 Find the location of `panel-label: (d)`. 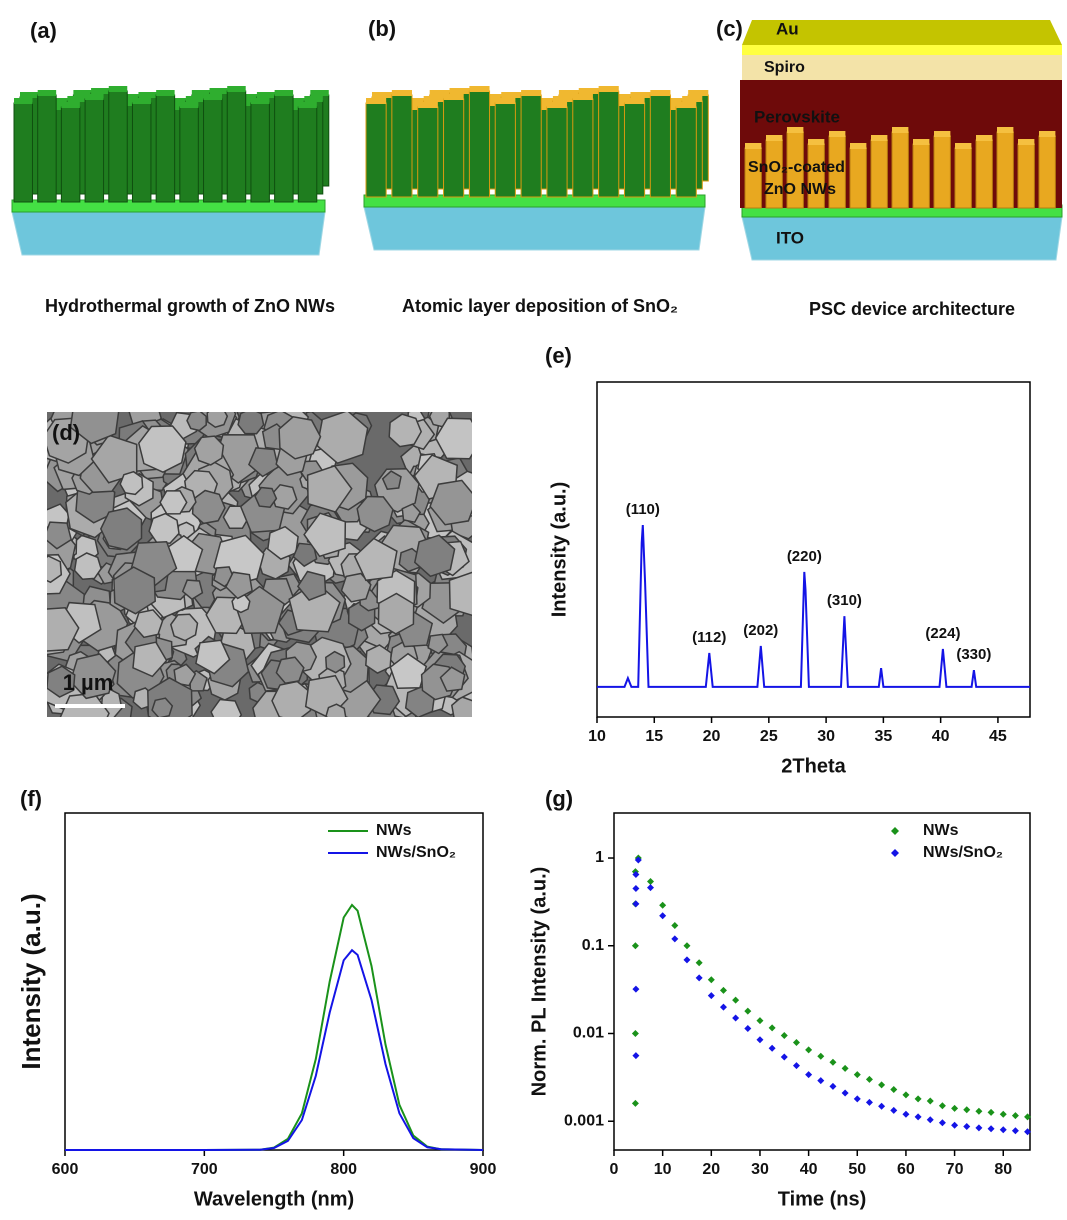

panel-label: (d) is located at coordinates (66, 432).